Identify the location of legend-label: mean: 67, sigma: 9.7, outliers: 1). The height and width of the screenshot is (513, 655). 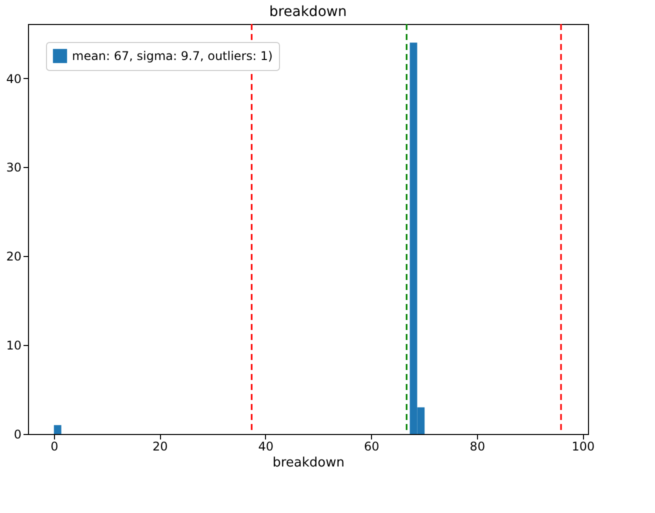
(172, 56).